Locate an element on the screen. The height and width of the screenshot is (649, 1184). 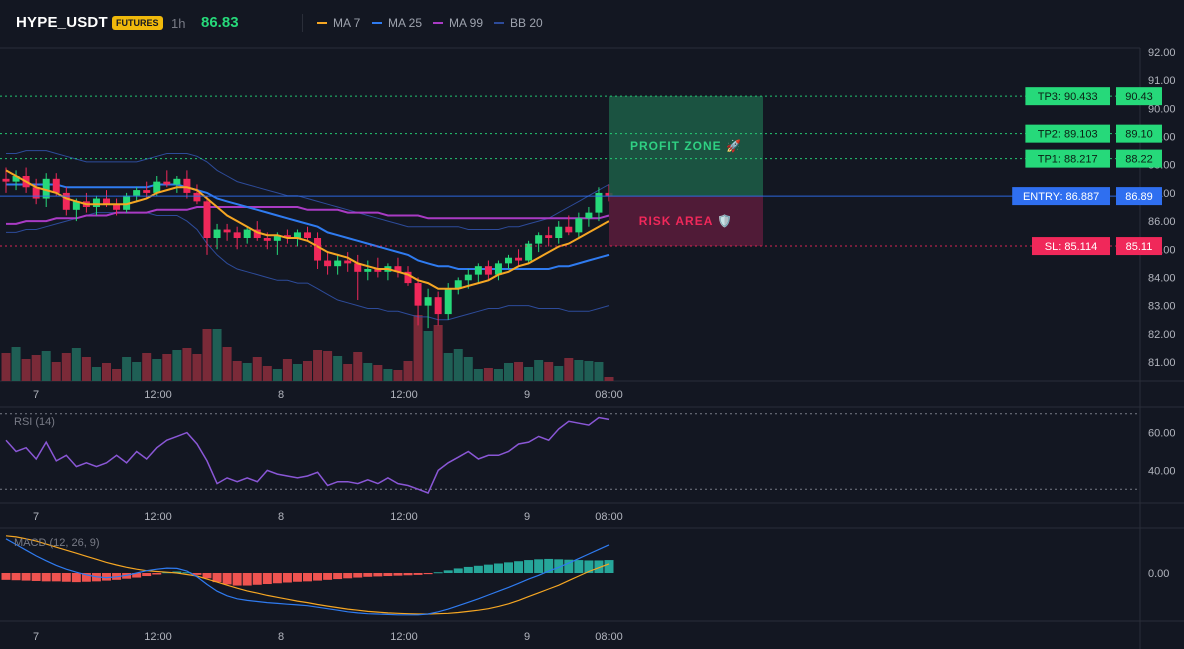
tp3-label-bg is located at coordinates (1067, 96).